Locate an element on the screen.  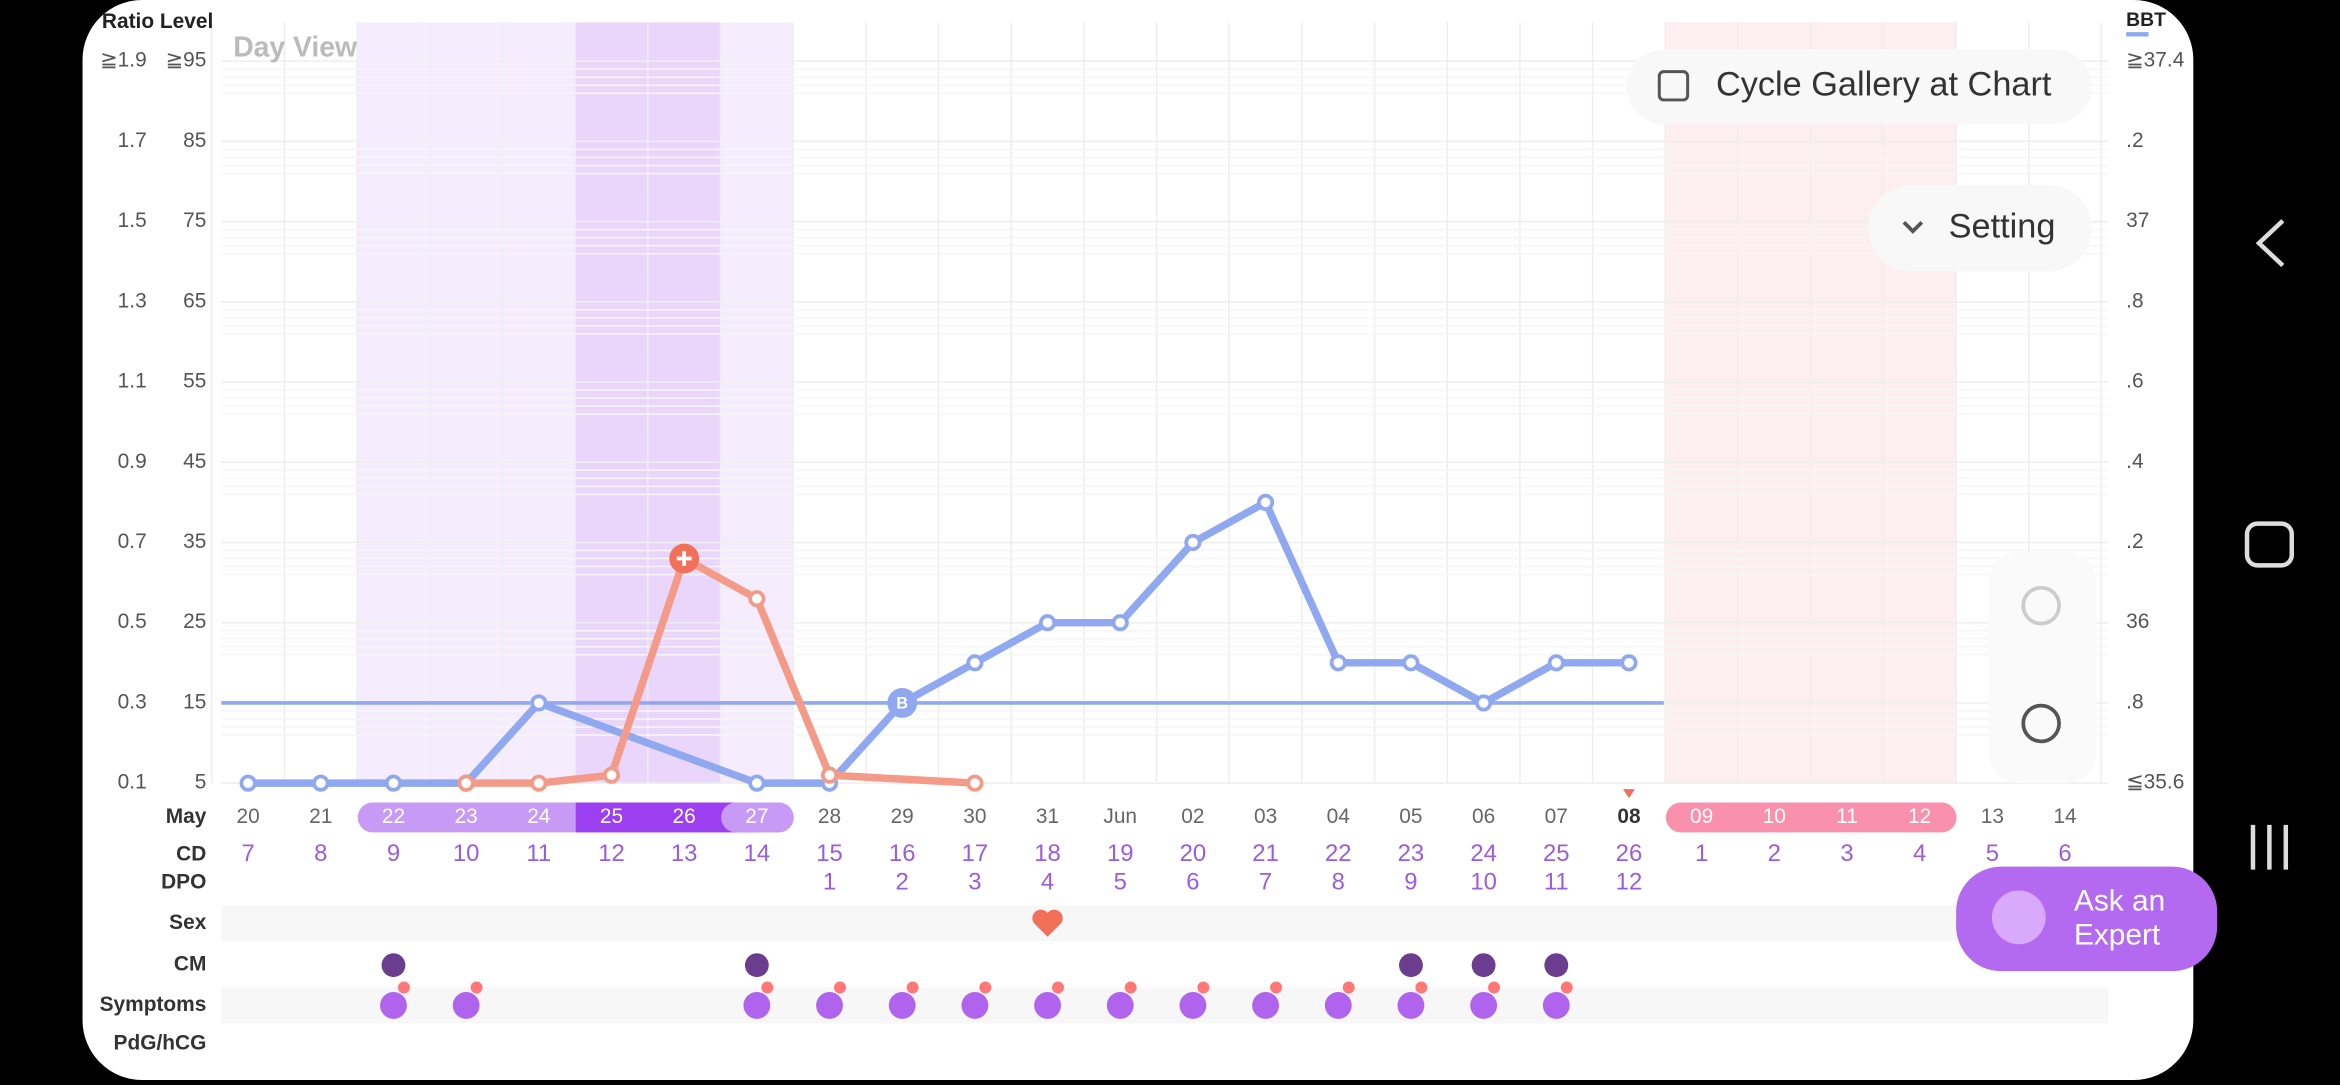
level-label: 85 is located at coordinates (194, 140).